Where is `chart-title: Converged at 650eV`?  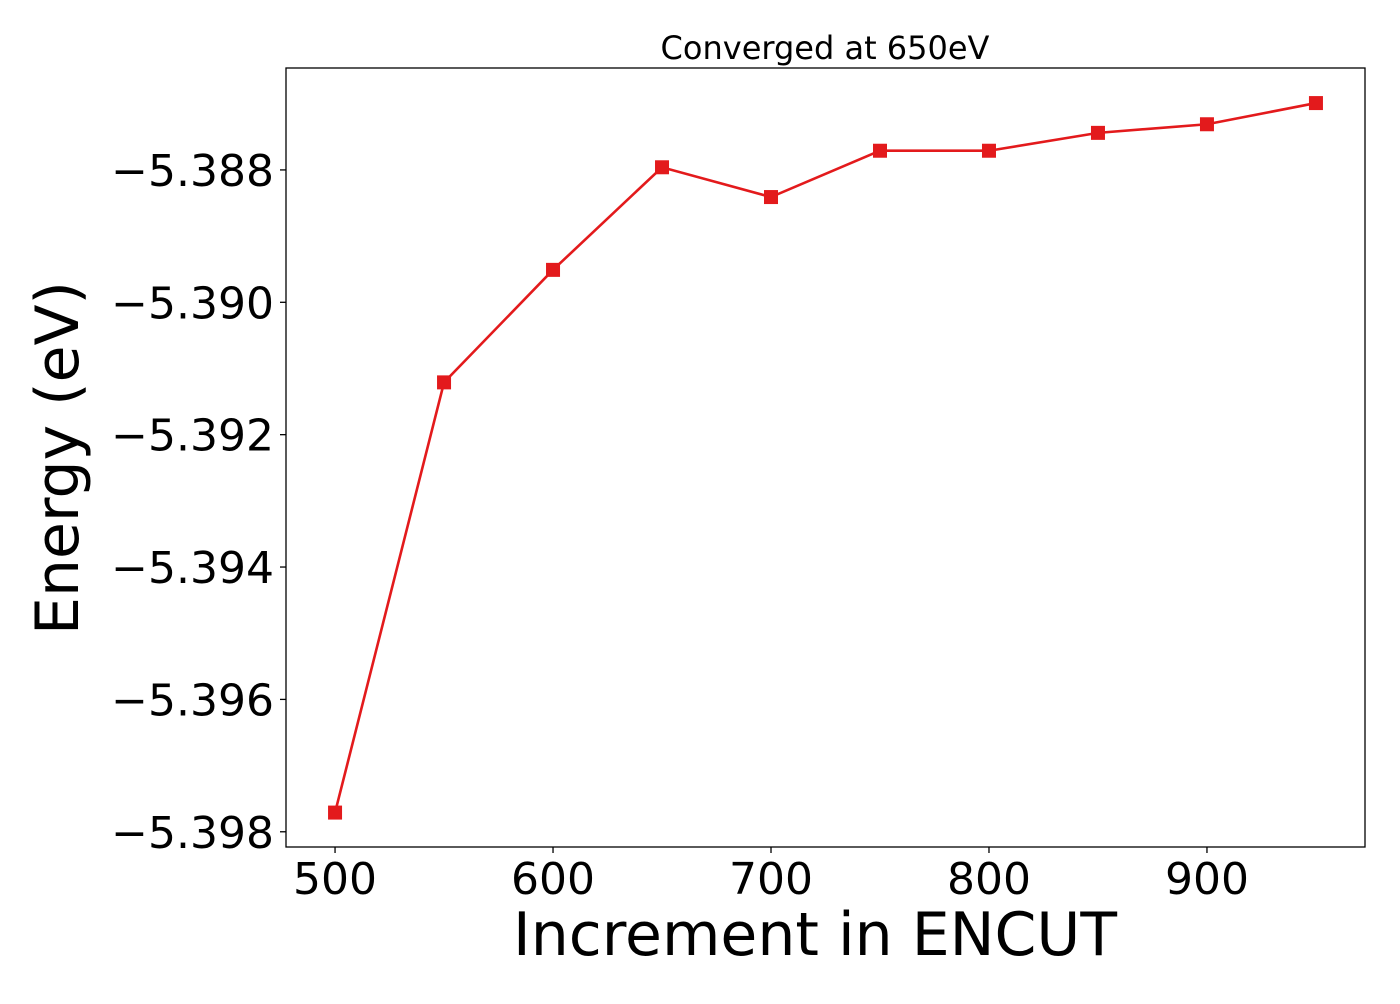
chart-title: Converged at 650eV is located at coordinates (825, 48).